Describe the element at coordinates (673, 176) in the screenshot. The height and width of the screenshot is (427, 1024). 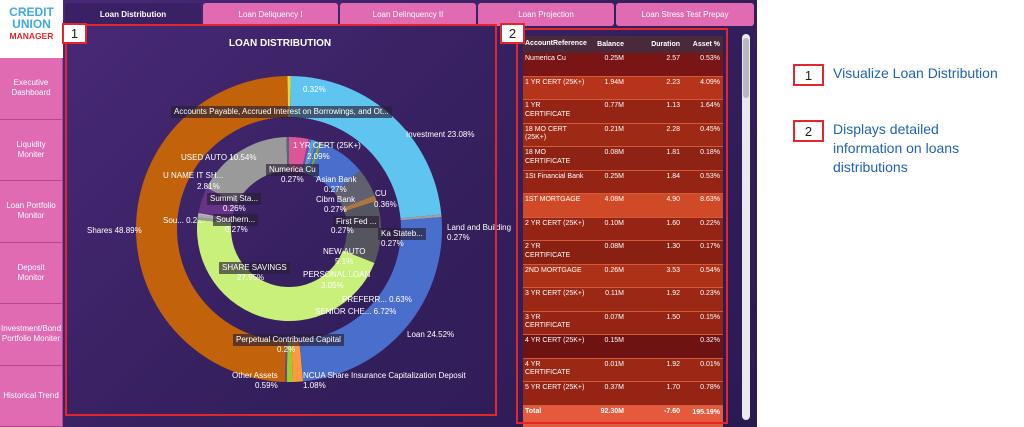
I see `cell-duration: 1.84` at that location.